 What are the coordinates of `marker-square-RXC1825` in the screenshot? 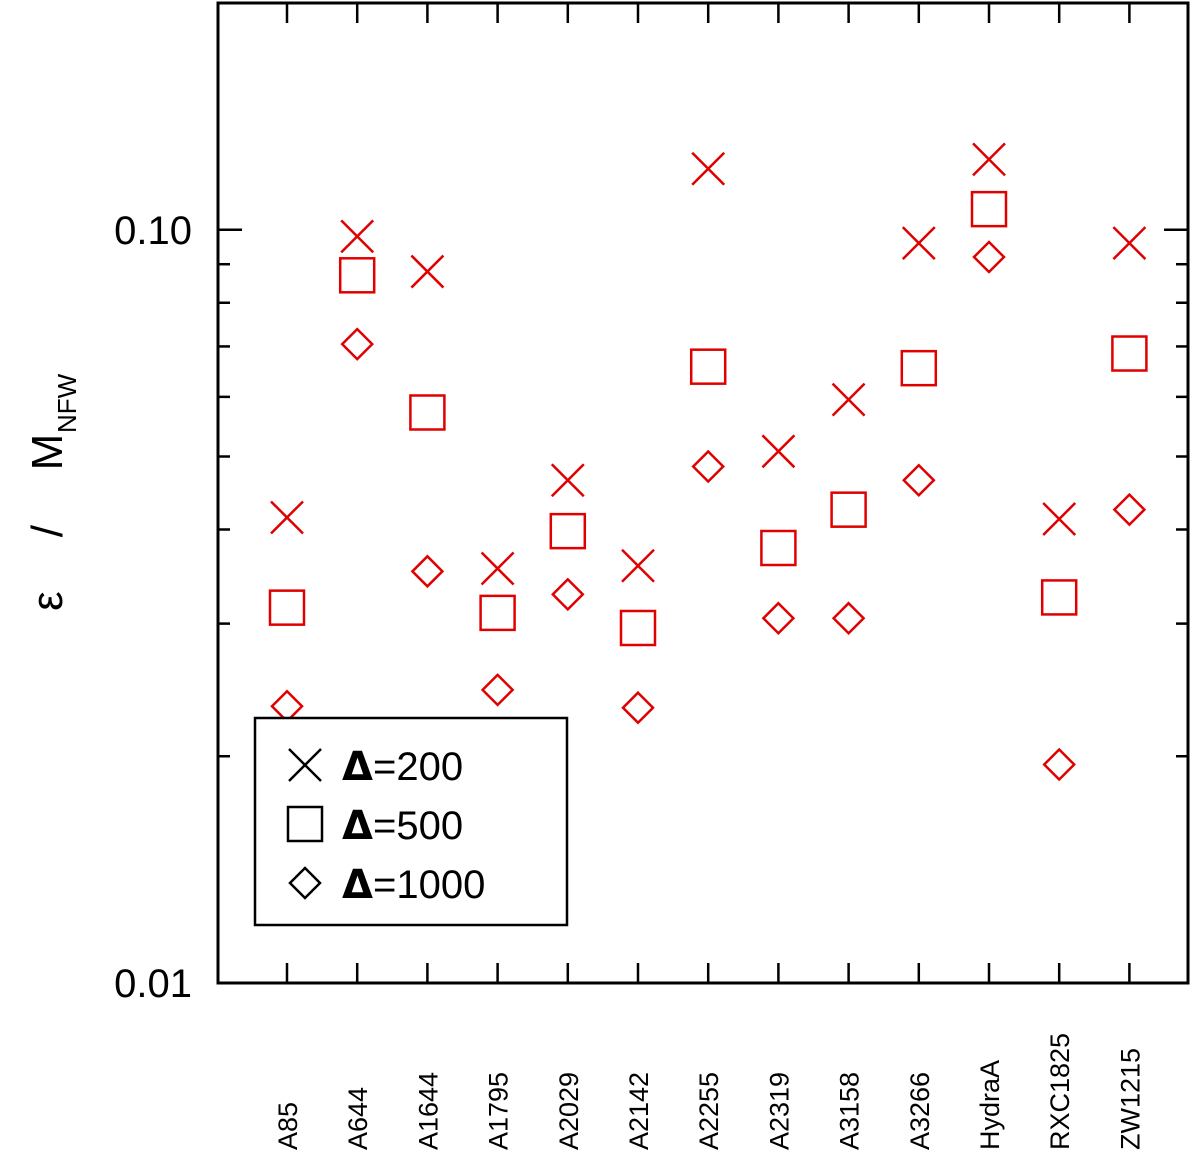 It's located at (1059, 597).